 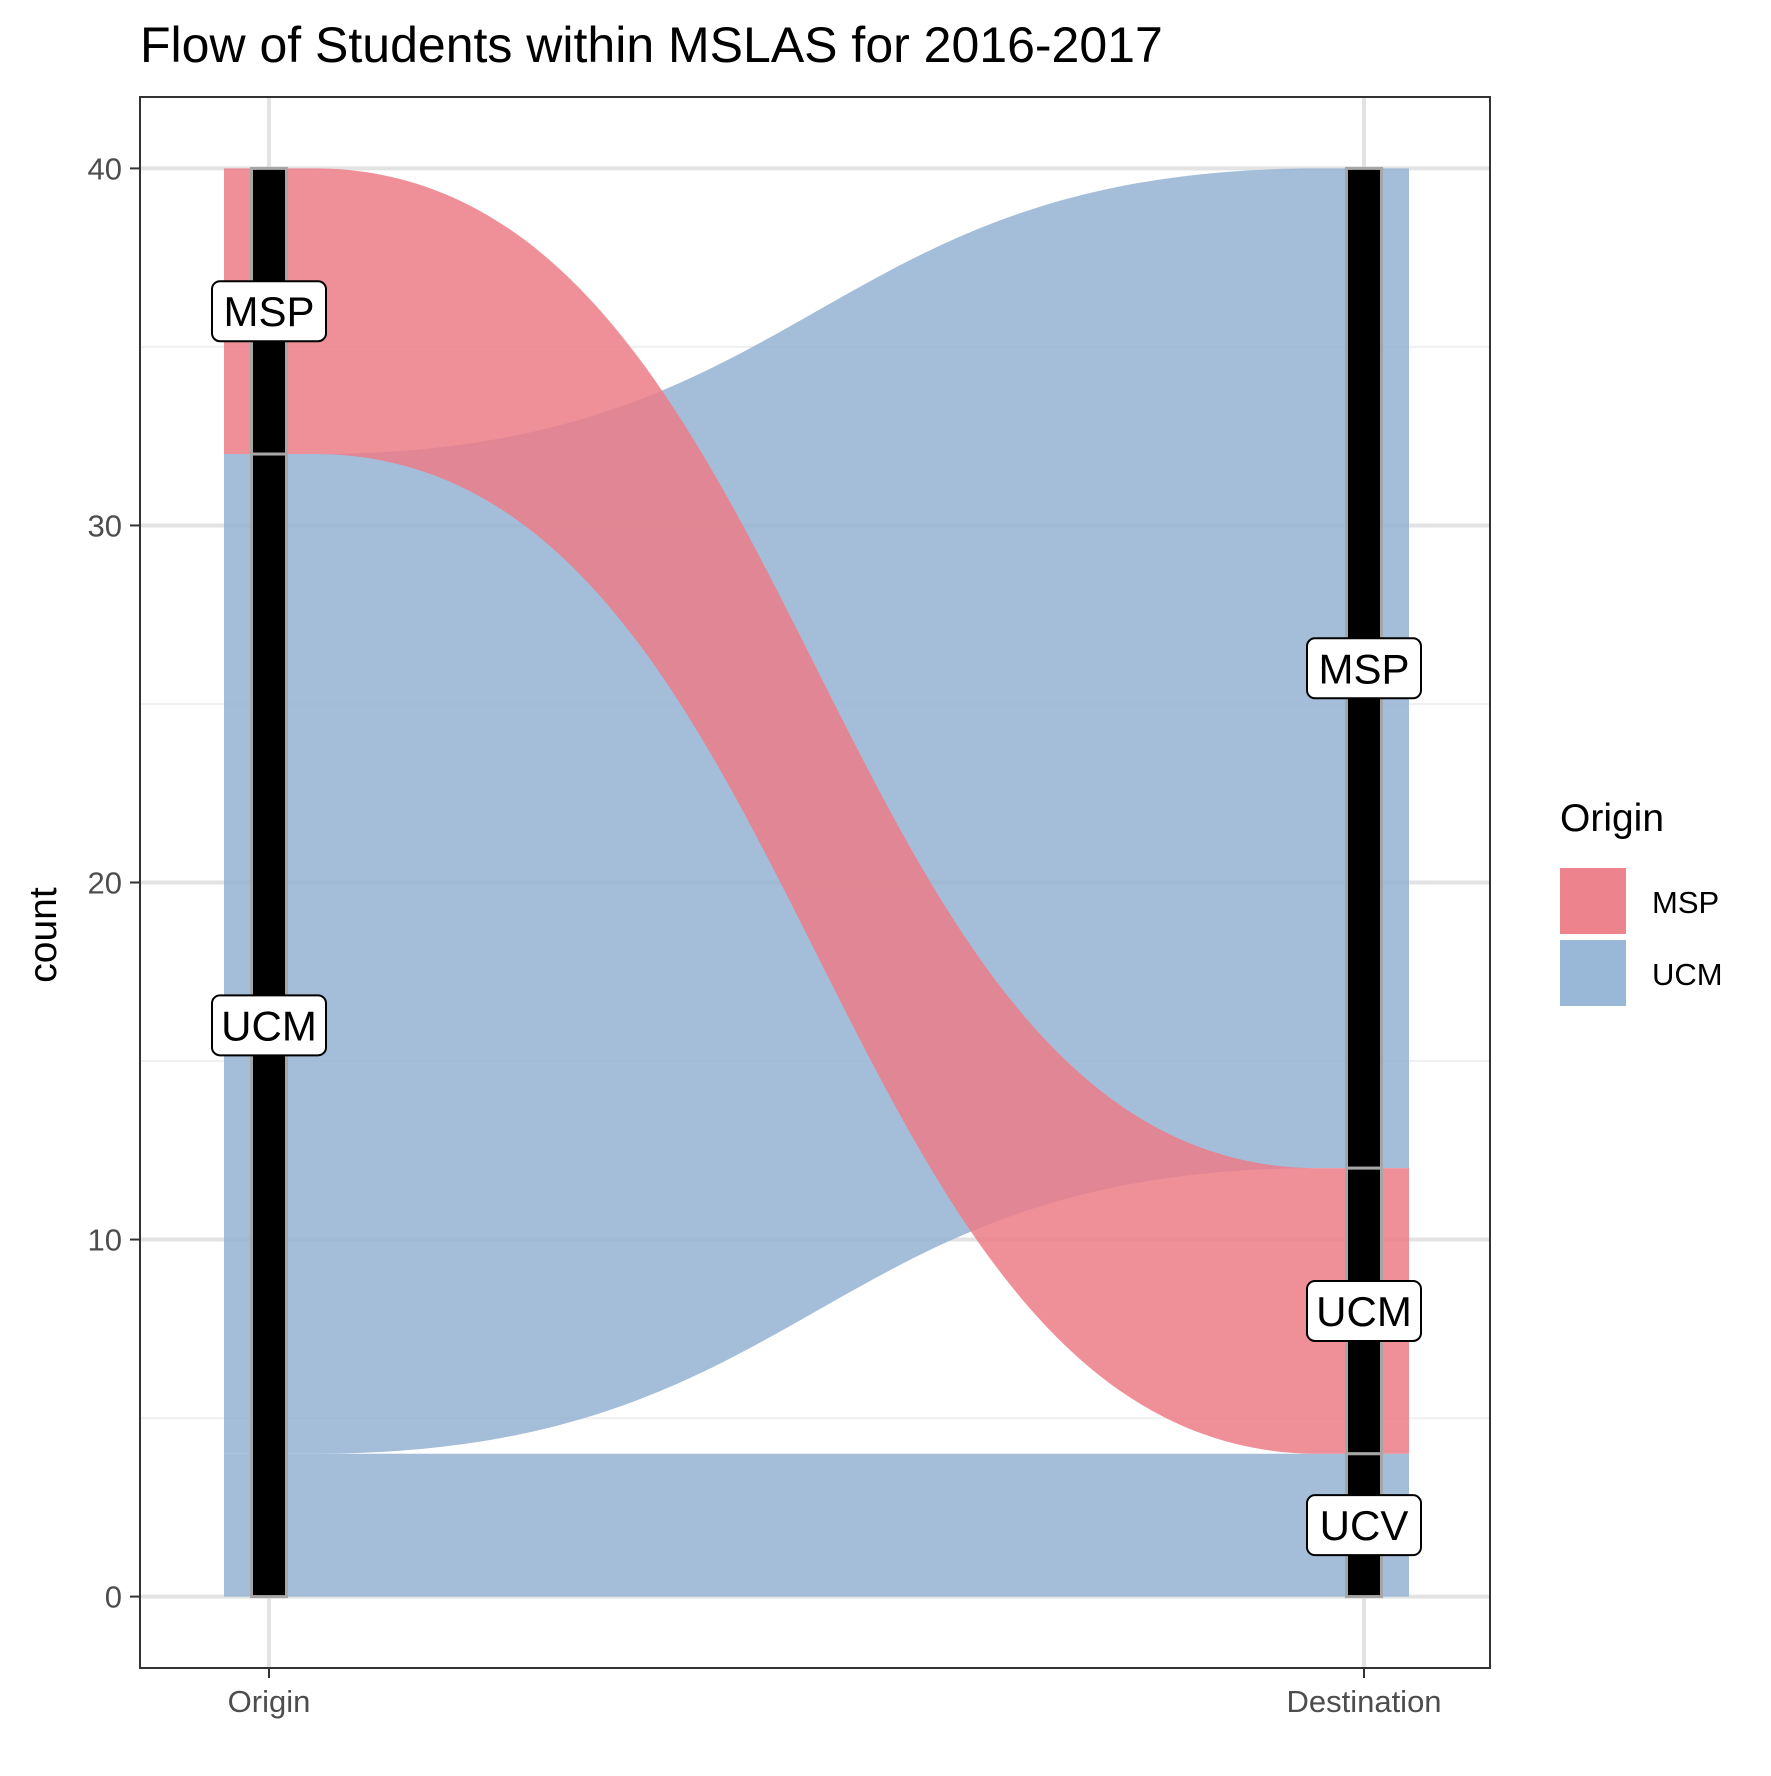 I want to click on legend-title: Origin, so click(x=1612, y=818).